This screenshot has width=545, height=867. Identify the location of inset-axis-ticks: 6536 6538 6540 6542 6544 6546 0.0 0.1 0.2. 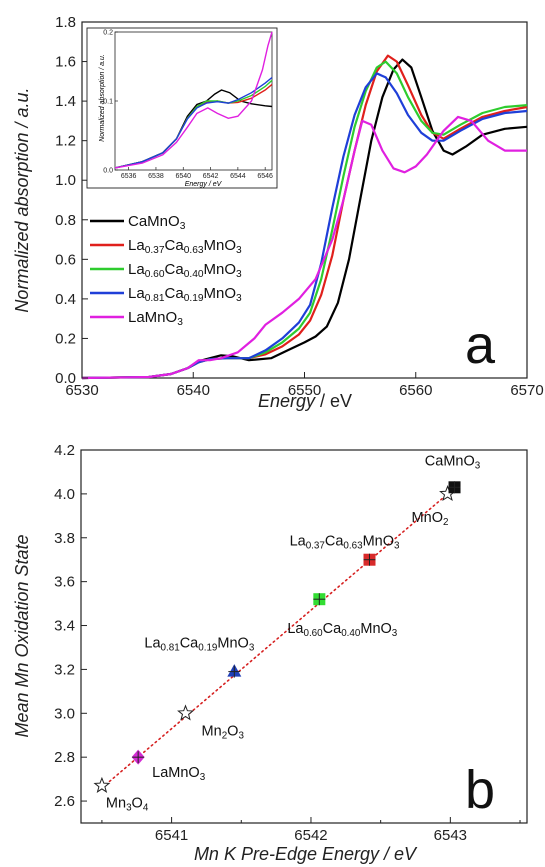
(188, 105).